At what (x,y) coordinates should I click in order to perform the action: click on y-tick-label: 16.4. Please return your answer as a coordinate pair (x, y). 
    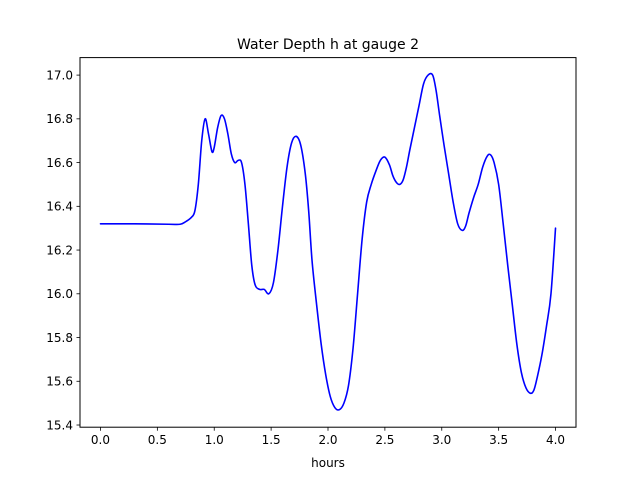
    Looking at the image, I should click on (59, 207).